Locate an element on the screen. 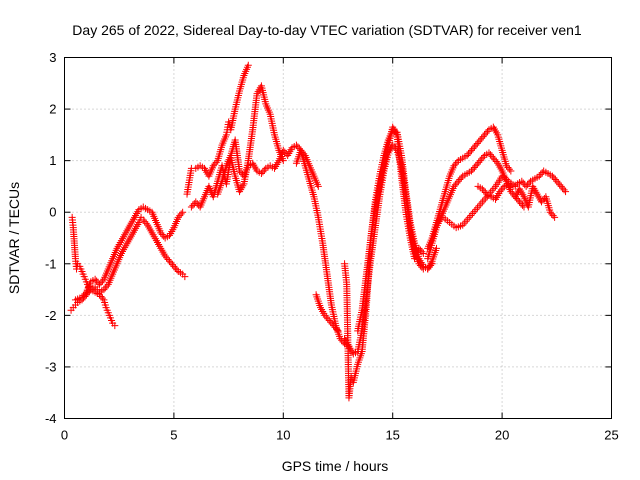 Image resolution: width=640 pixels, height=480 pixels. x-tick-label: 10 is located at coordinates (283, 435).